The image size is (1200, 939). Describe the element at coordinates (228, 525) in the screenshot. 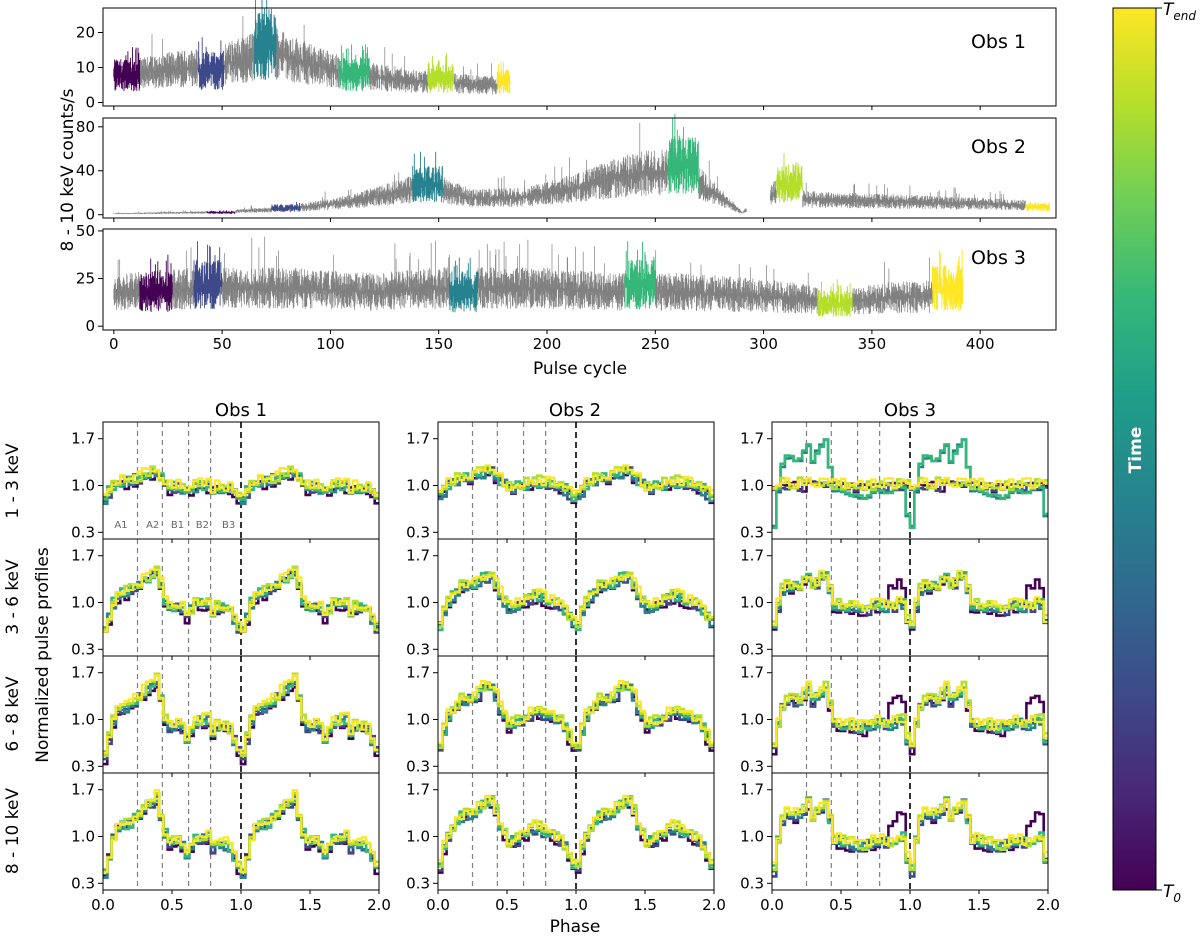

I see `region-label-B3: B3` at that location.